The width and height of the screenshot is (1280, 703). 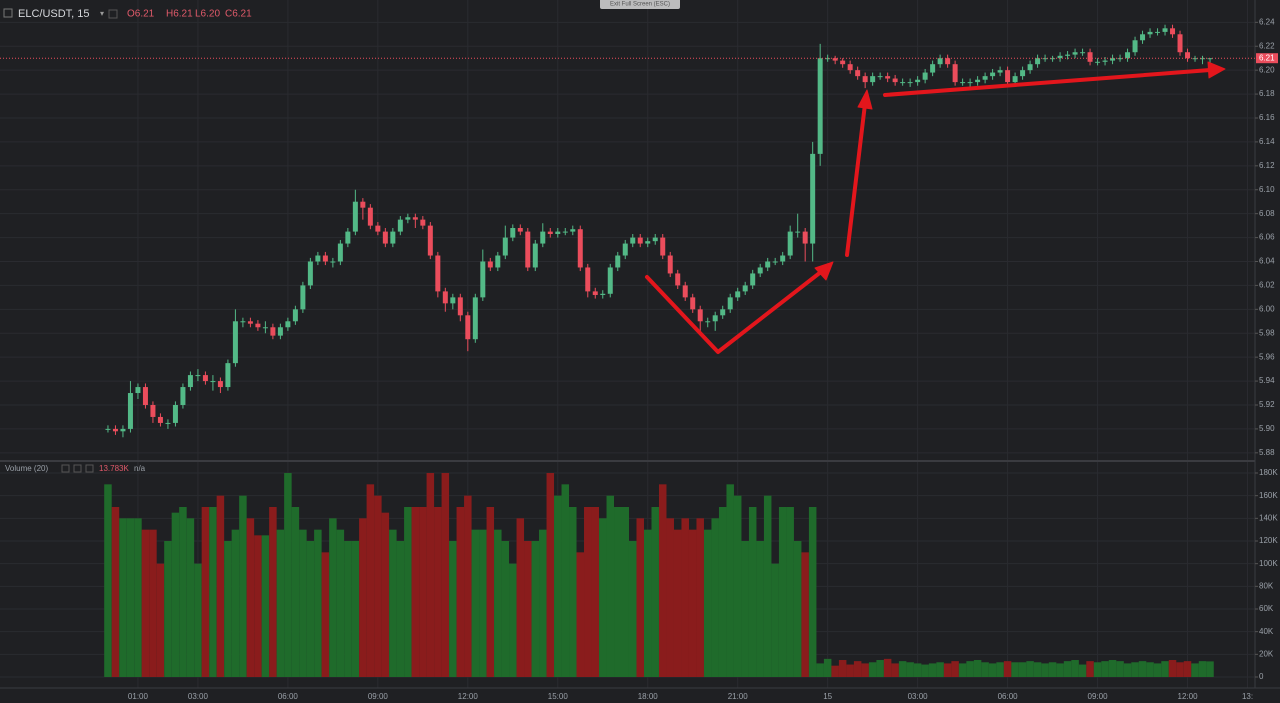 I want to click on y-tick-label: 6.10, so click(x=1267, y=189).